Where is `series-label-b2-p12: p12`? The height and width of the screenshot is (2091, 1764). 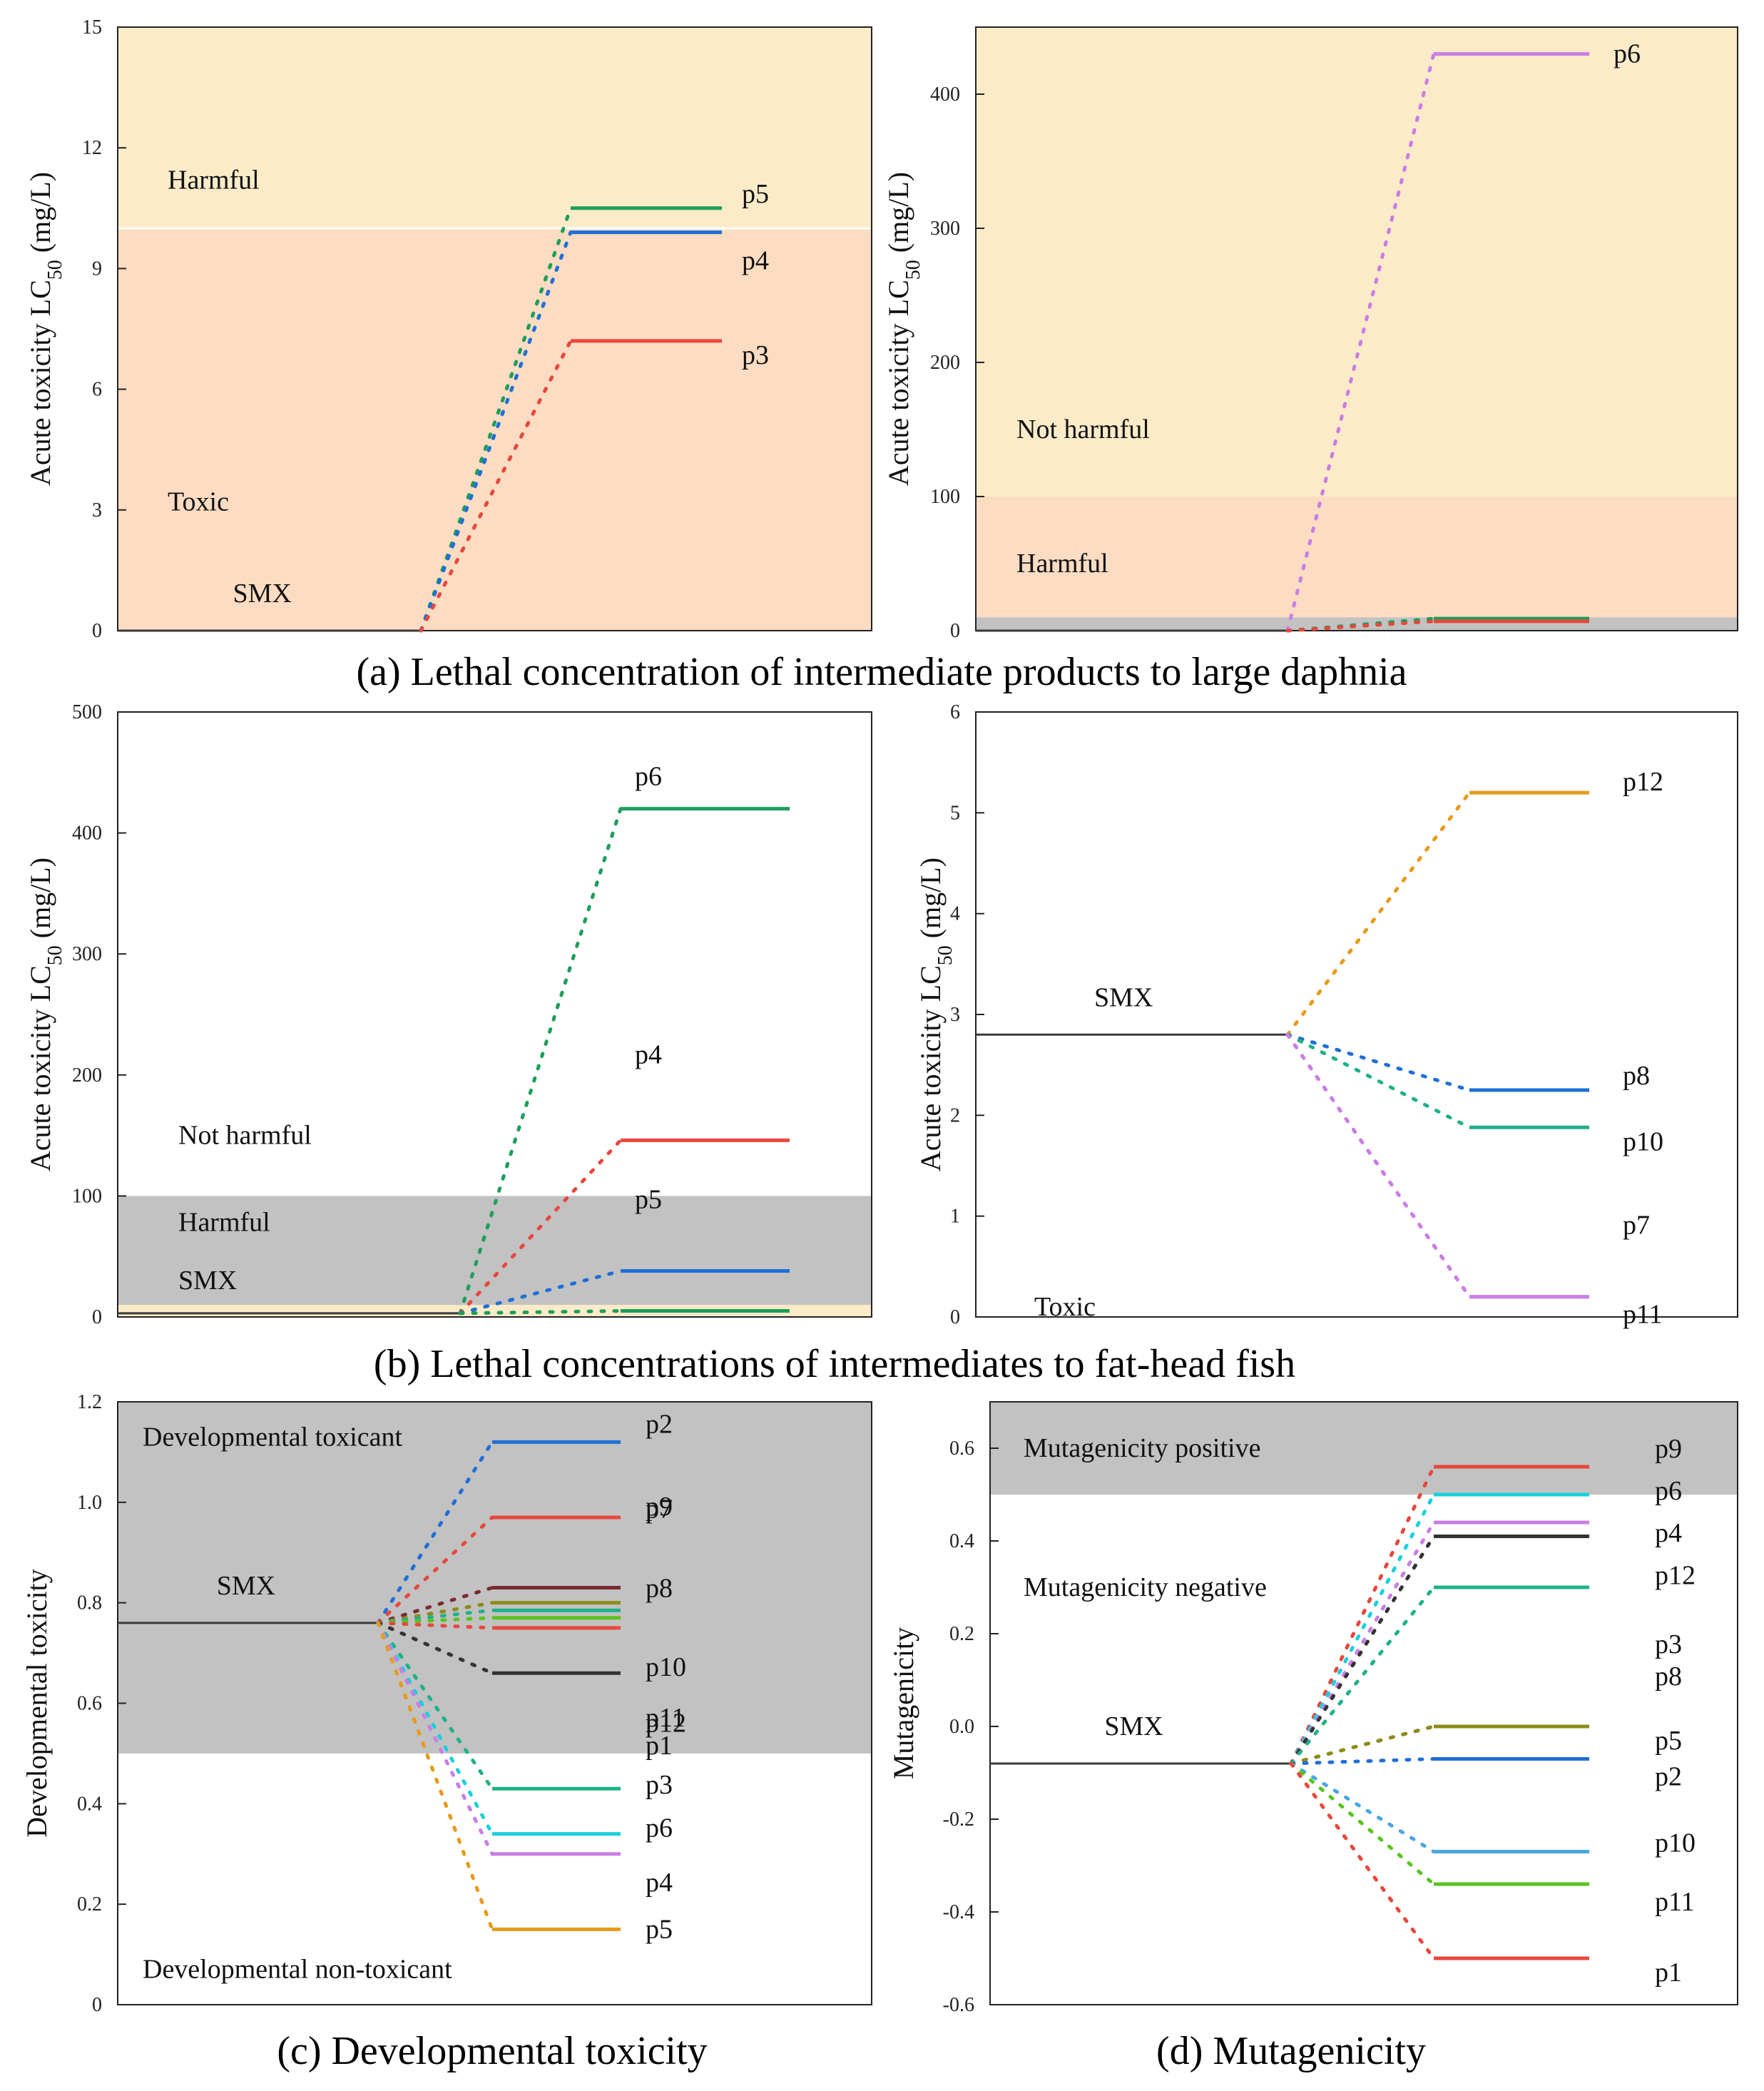
series-label-b2-p12: p12 is located at coordinates (1643, 782).